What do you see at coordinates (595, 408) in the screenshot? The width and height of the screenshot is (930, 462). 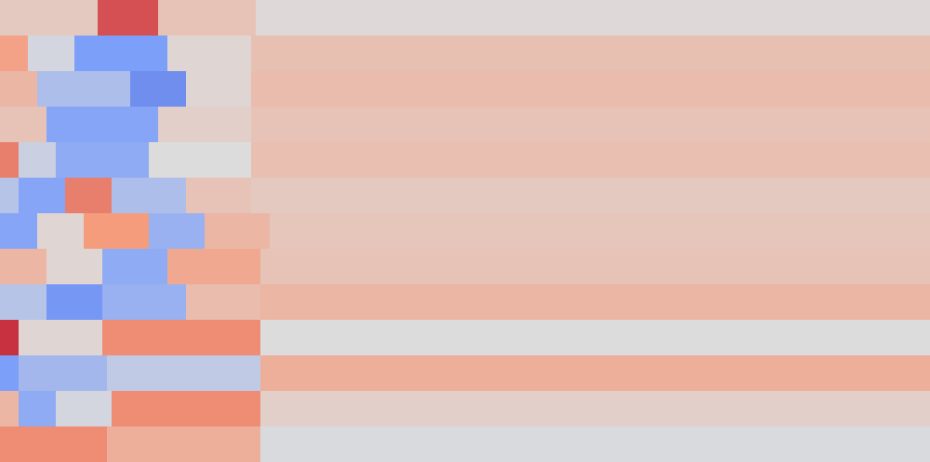 I see `heatmap-cell-r11-c4` at bounding box center [595, 408].